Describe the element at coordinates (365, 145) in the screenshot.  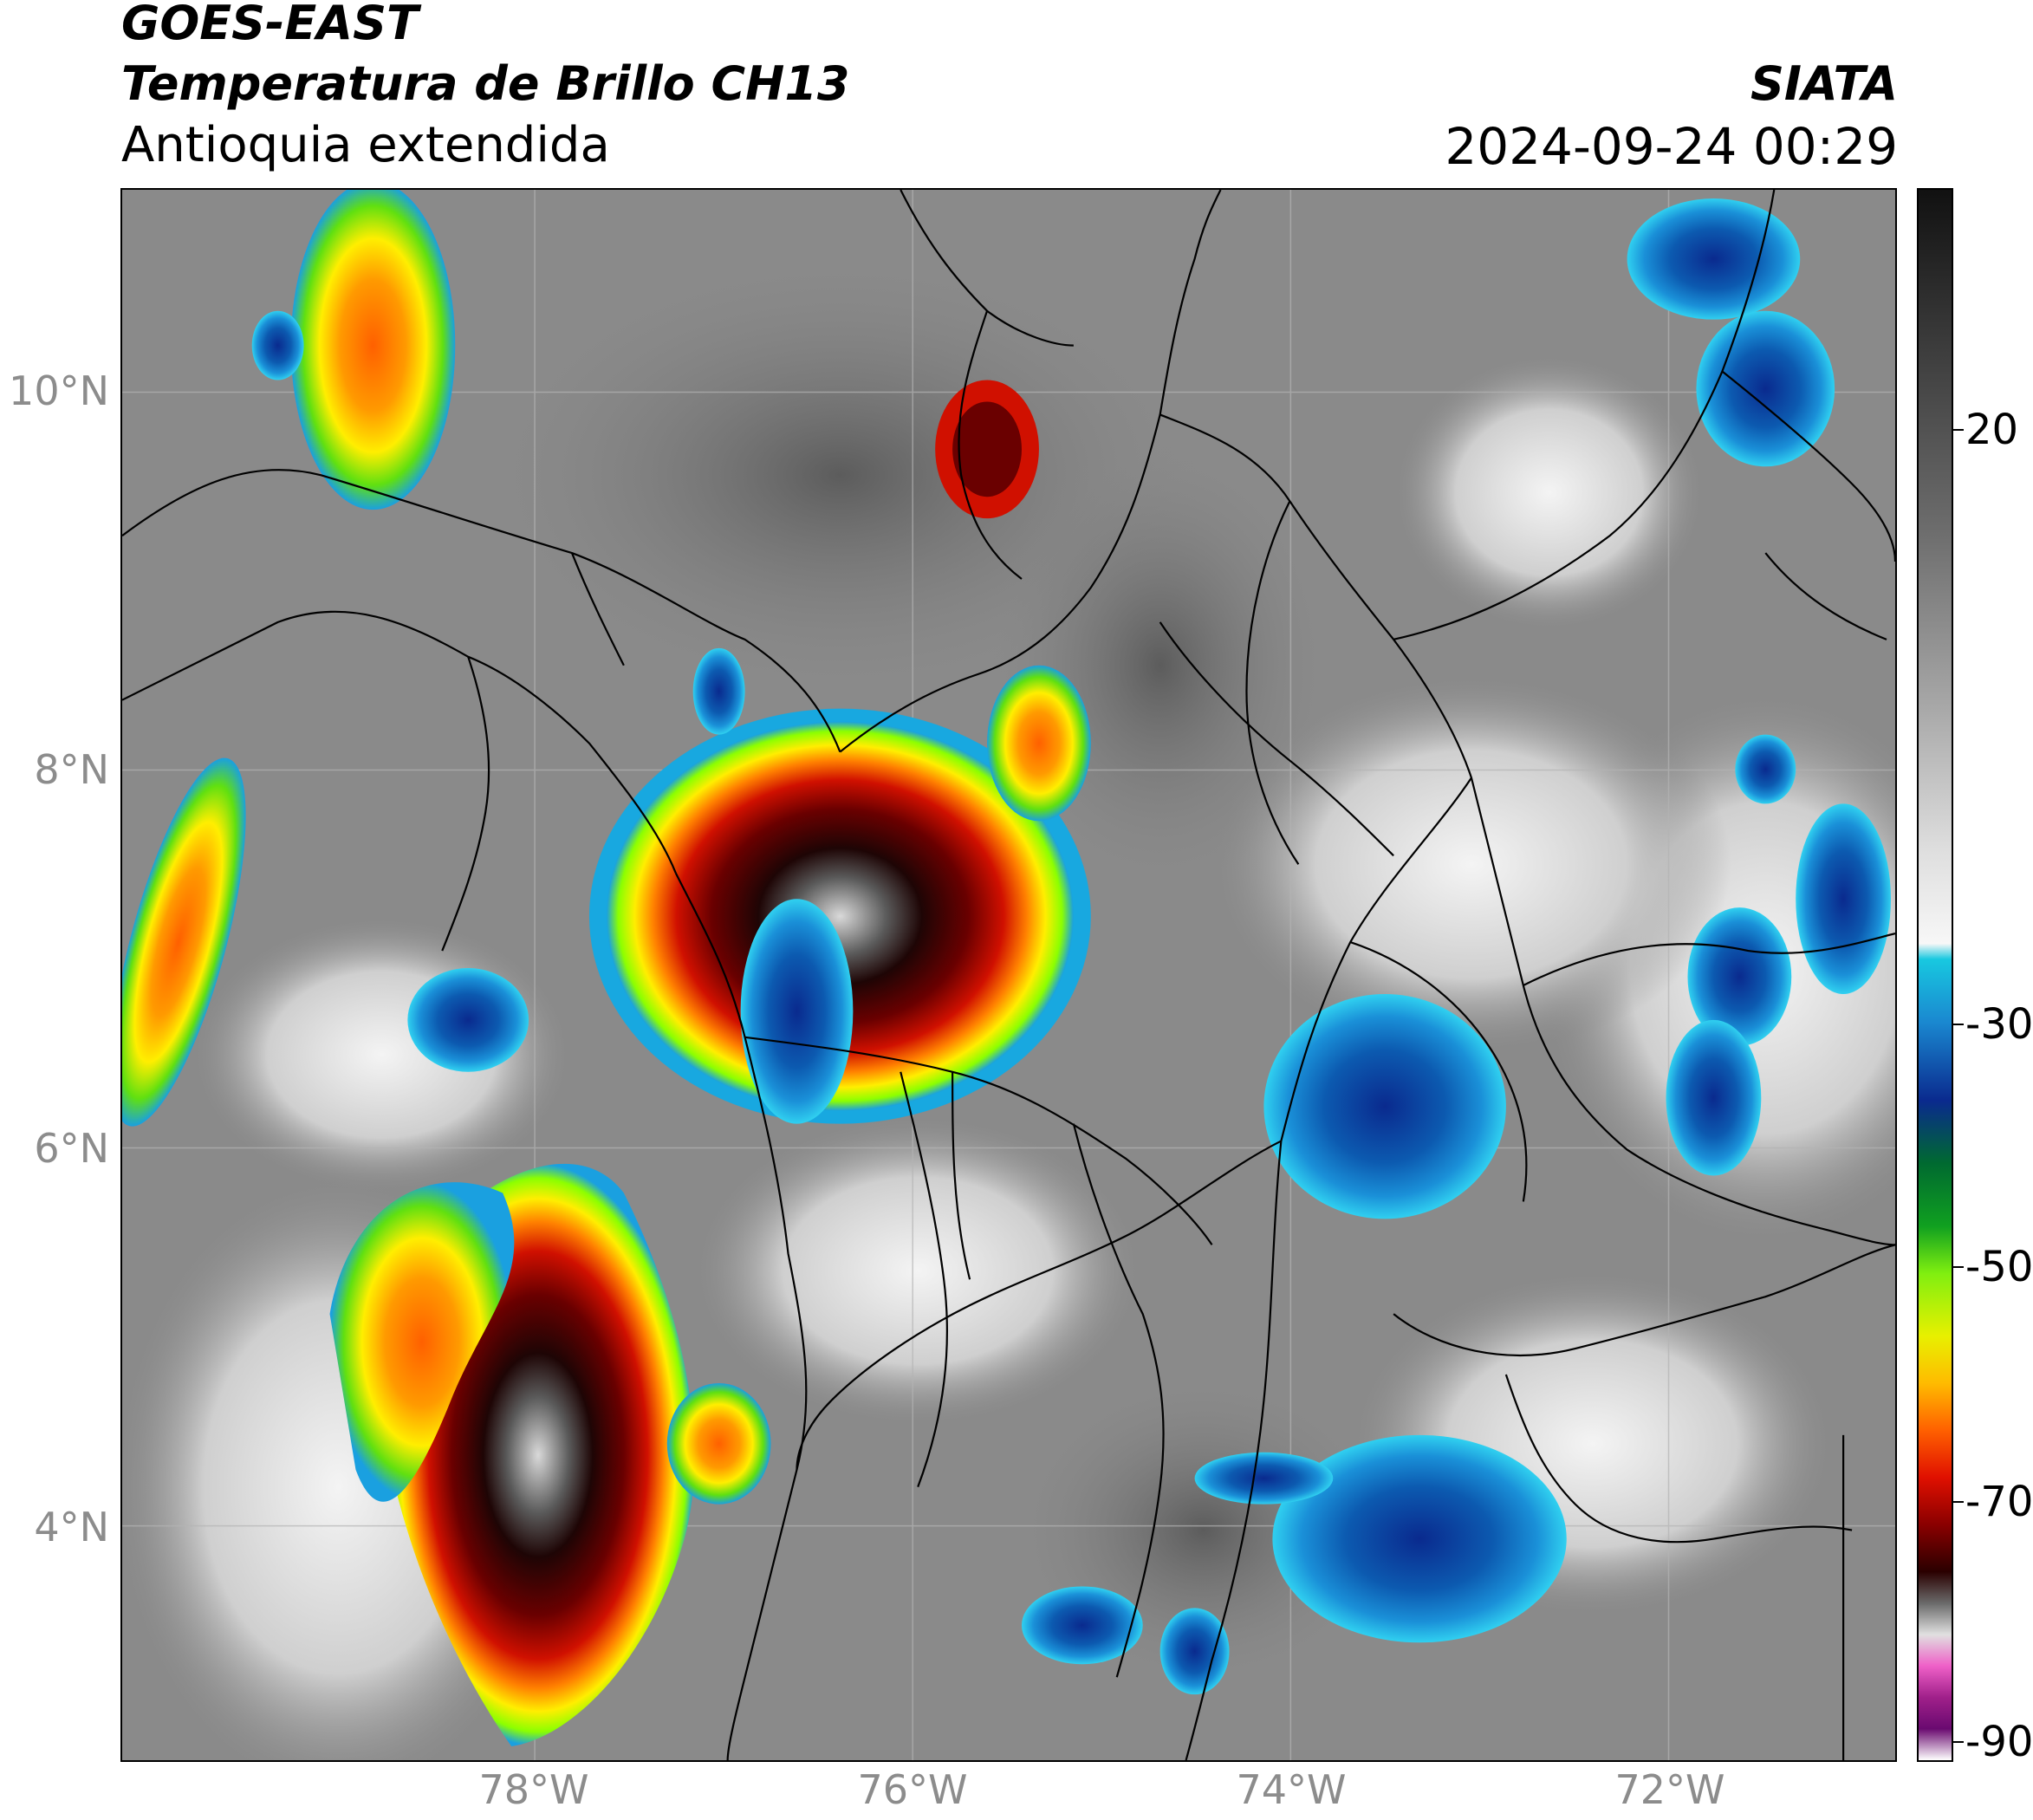
I see `region-subtitle: Antioquia extendida` at that location.